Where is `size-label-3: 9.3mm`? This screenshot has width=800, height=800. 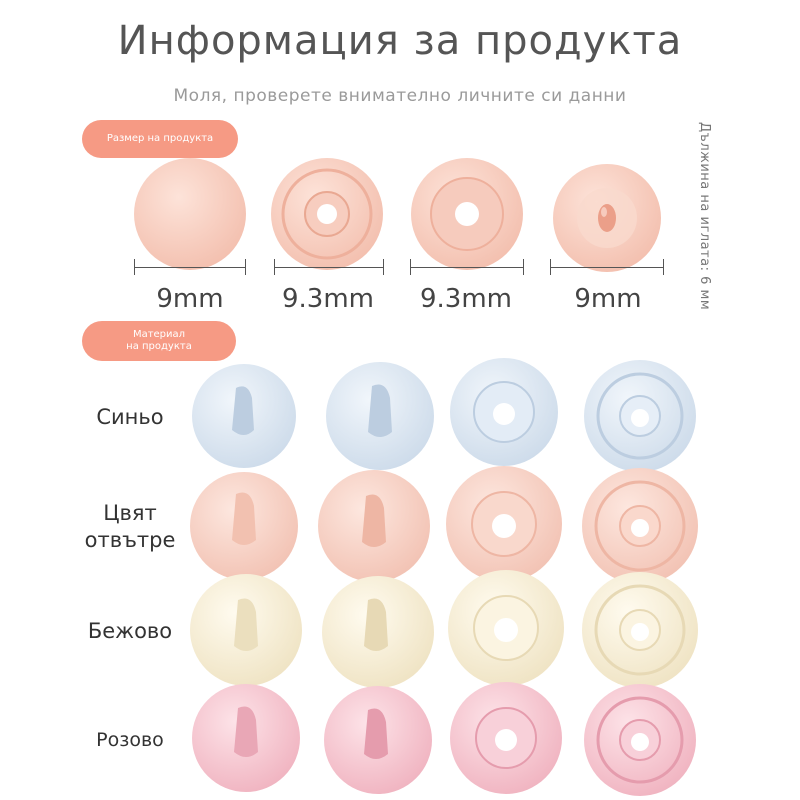 size-label-3: 9.3mm is located at coordinates (465, 299).